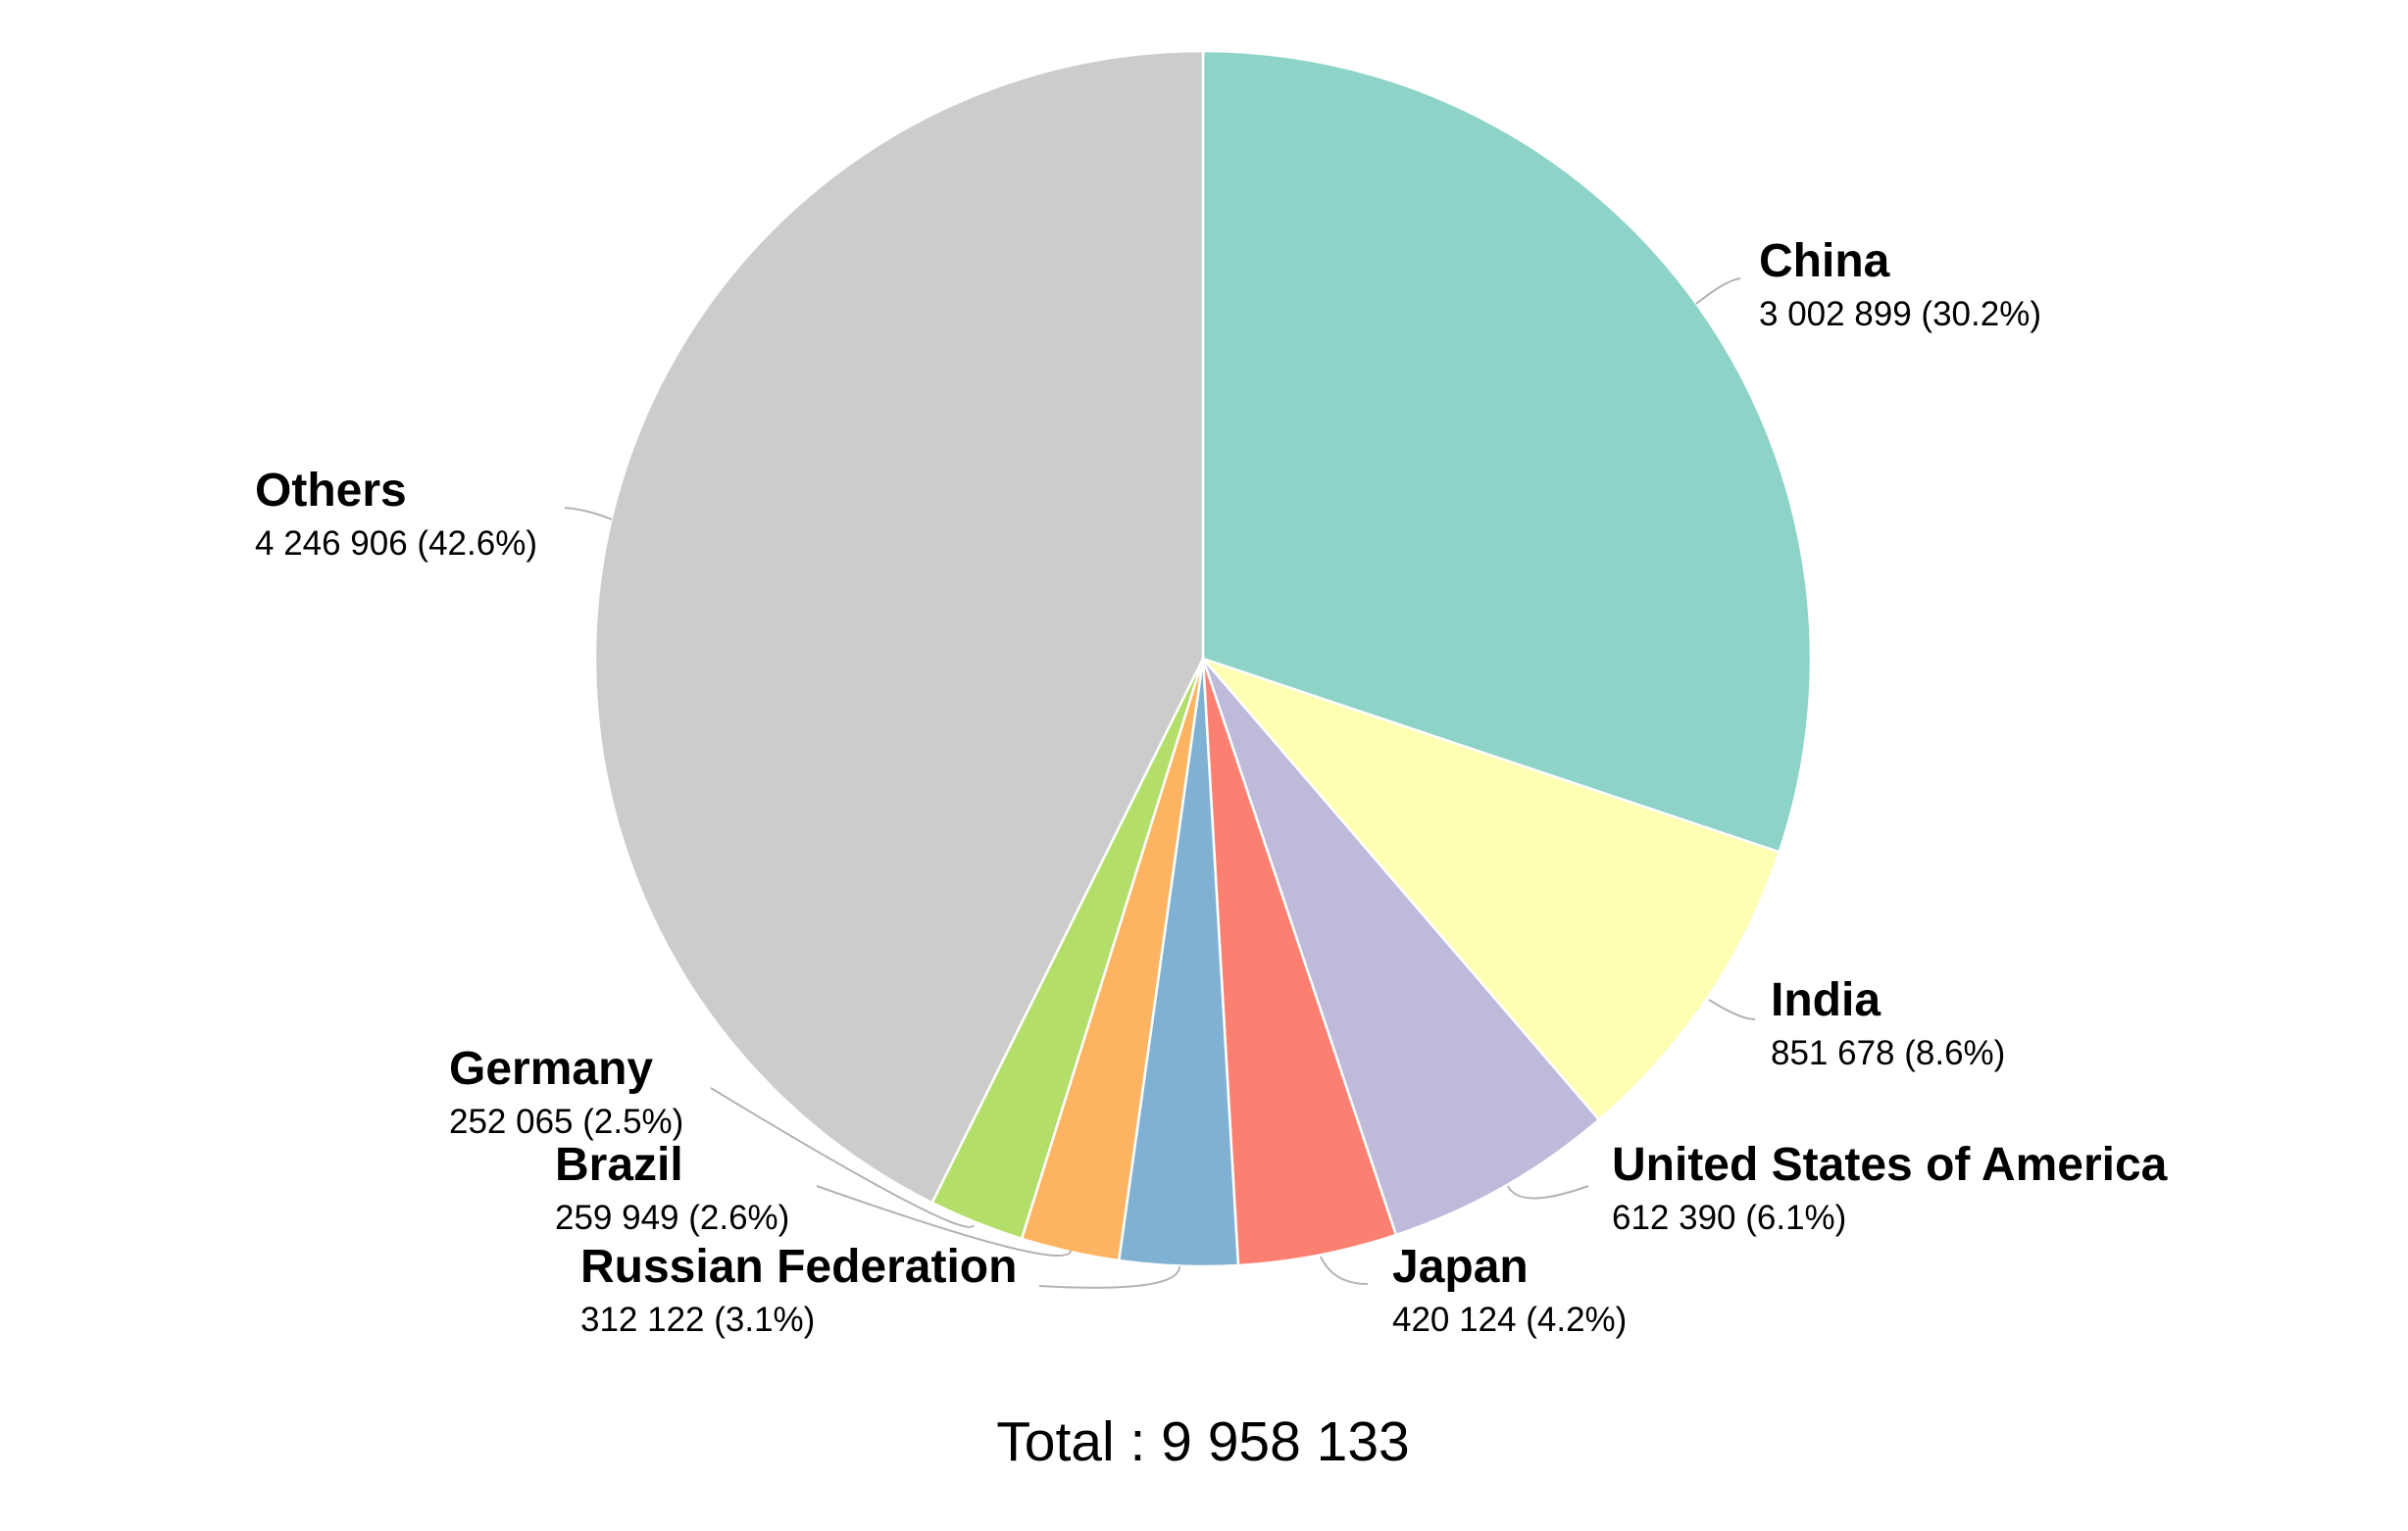 This screenshot has width=2408, height=1531. What do you see at coordinates (1548, 1192) in the screenshot?
I see `leader-line-united-states-of-america` at bounding box center [1548, 1192].